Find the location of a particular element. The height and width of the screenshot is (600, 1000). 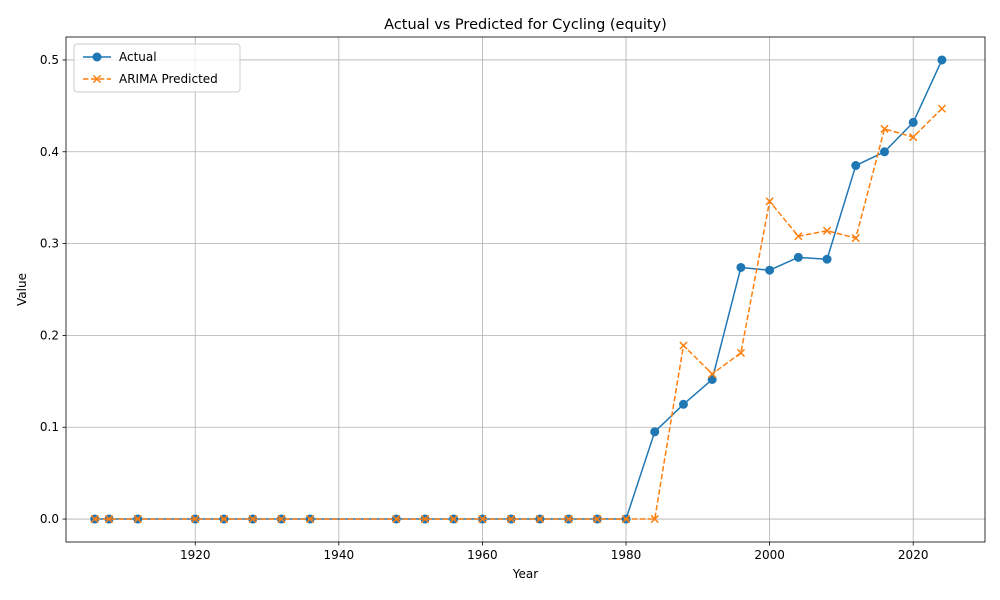

y-tick-label: 0.0 is located at coordinates (49, 519).